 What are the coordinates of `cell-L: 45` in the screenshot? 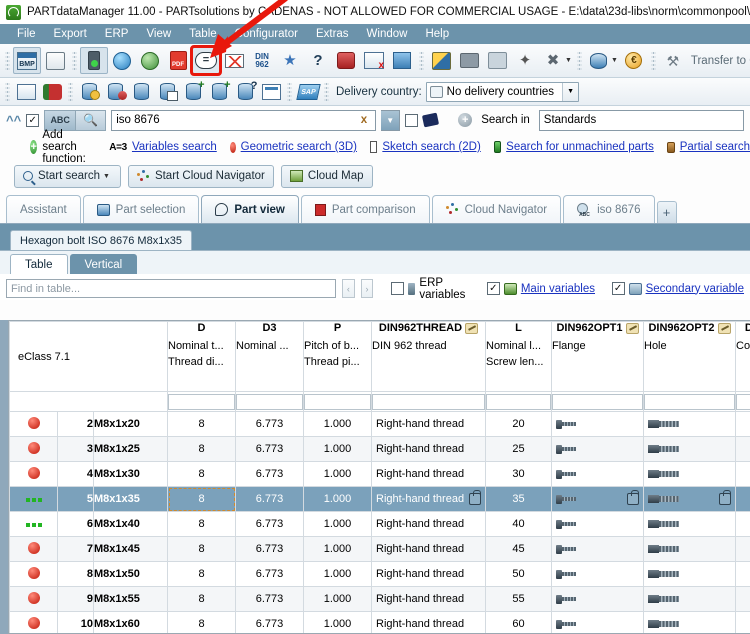 It's located at (518, 549).